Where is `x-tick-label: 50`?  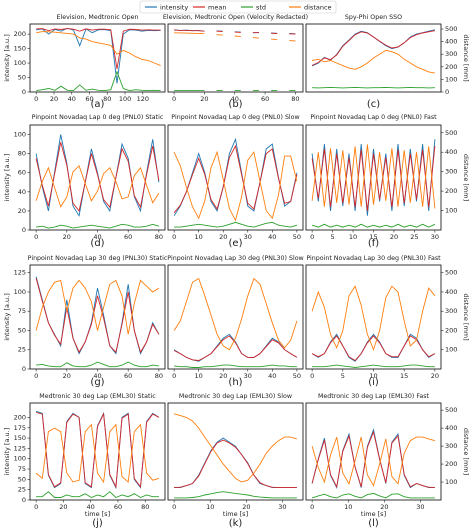 x-tick-label: 50 is located at coordinates (297, 376).